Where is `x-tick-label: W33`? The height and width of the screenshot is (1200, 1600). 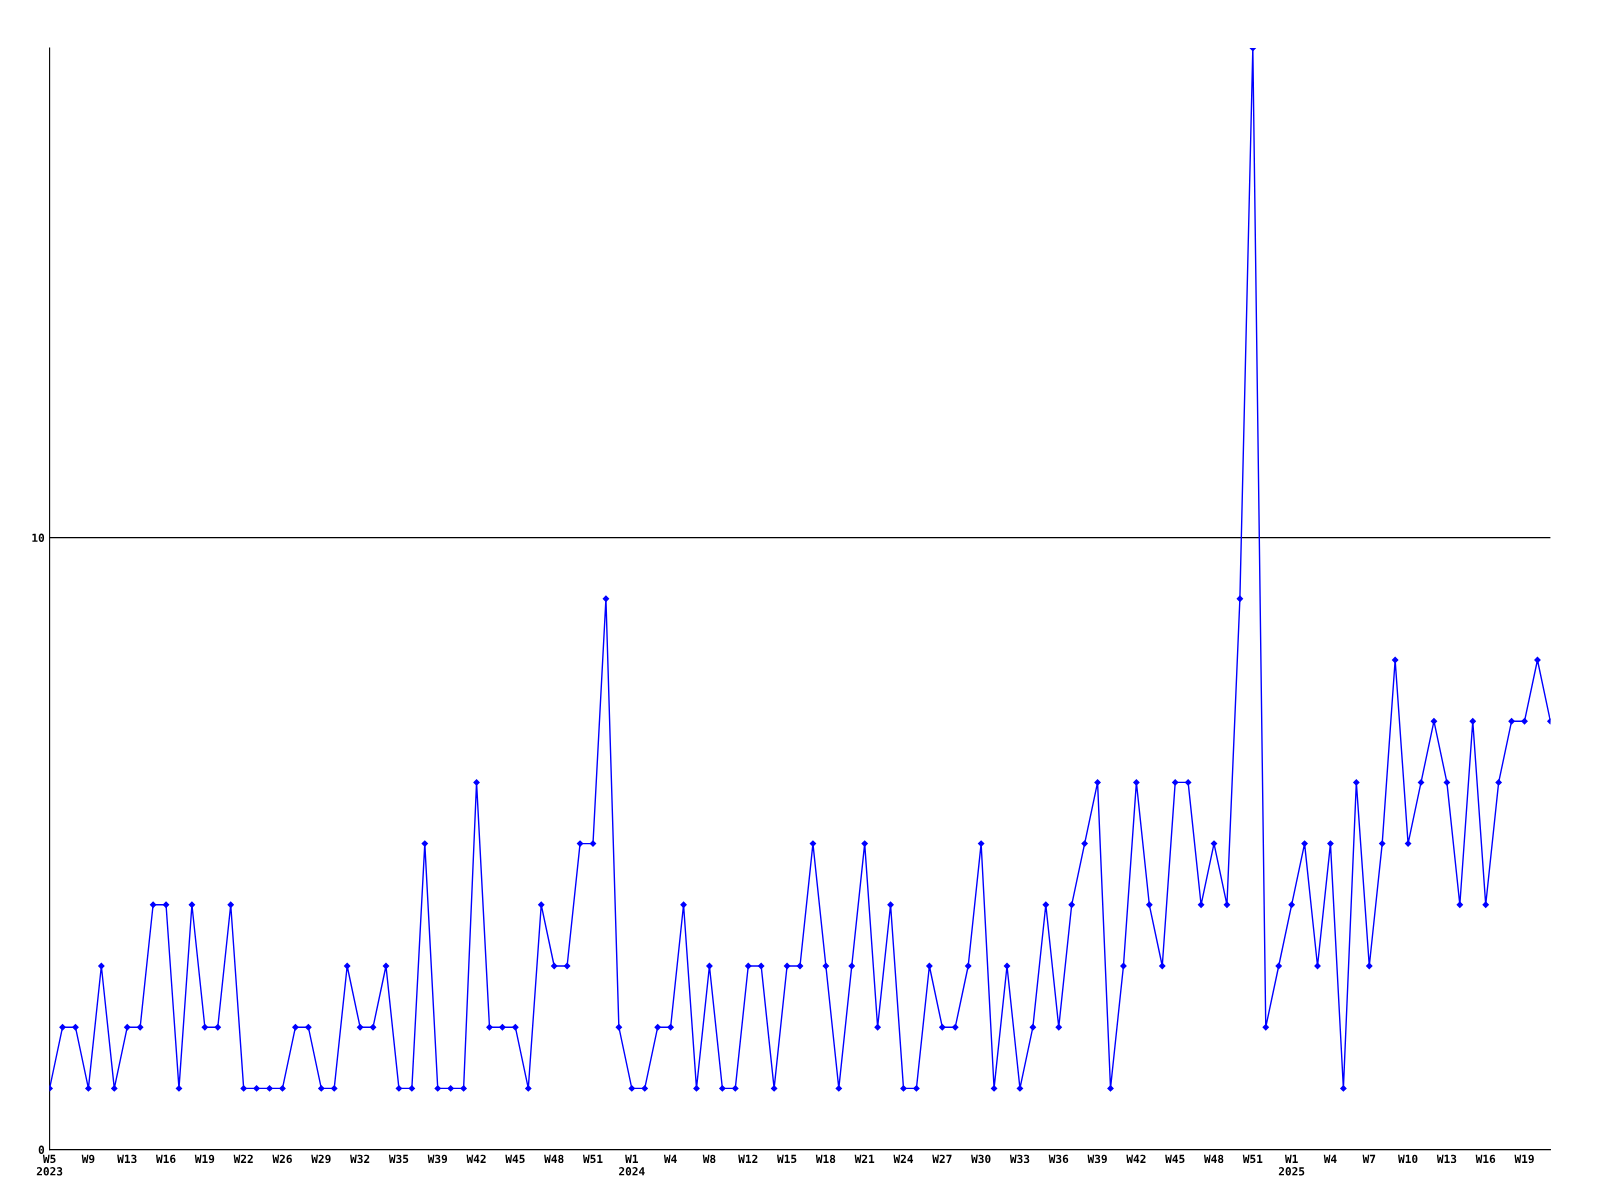 x-tick-label: W33 is located at coordinates (1019, 1159).